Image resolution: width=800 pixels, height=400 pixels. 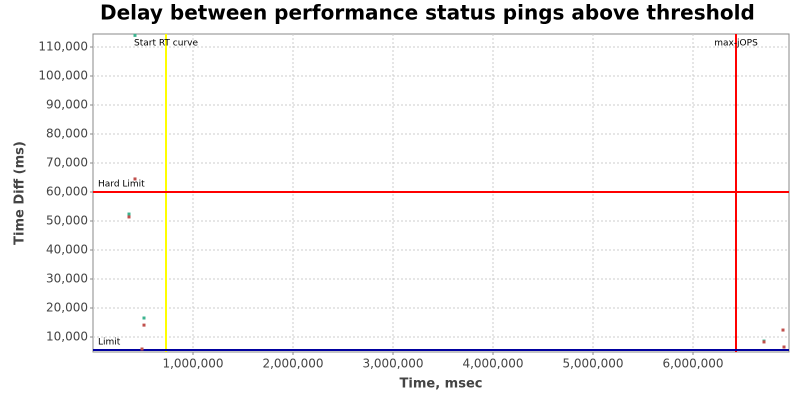 I want to click on y-tick-label: 50,000, so click(x=67, y=221).